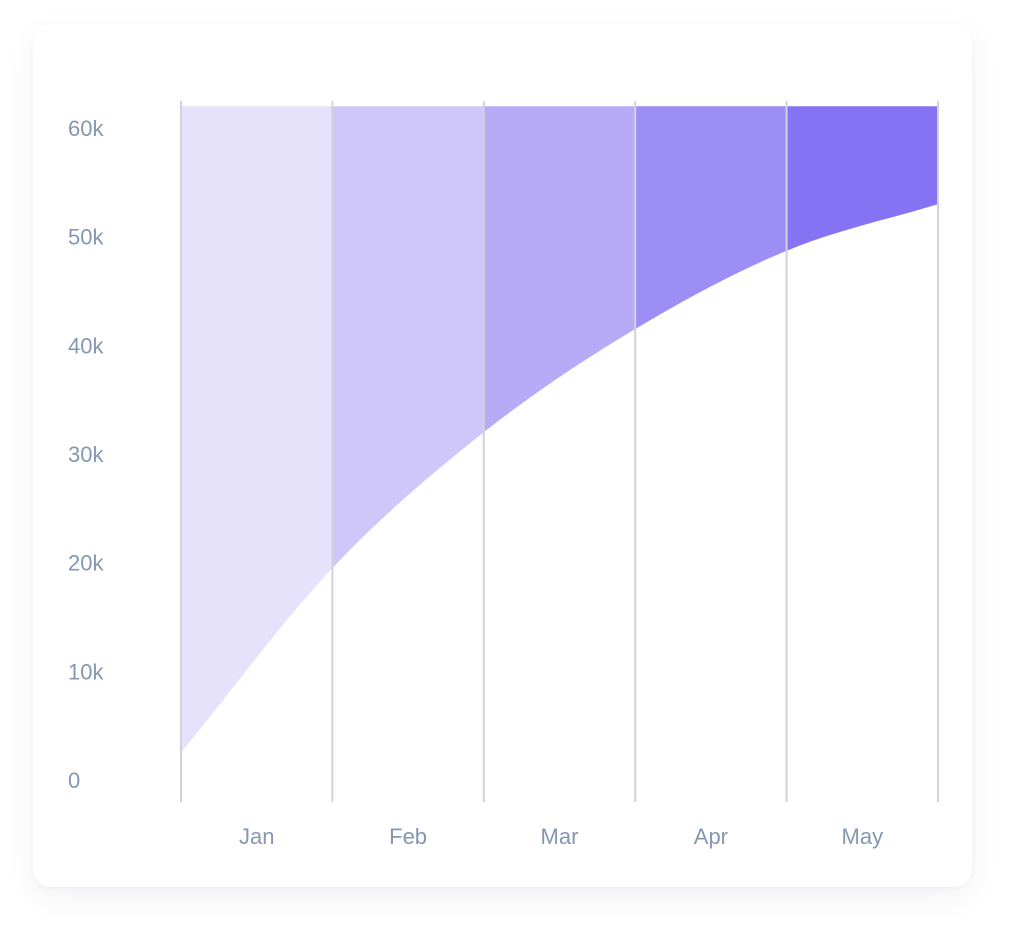 This screenshot has height=944, width=1021. What do you see at coordinates (257, 429) in the screenshot?
I see `area-band-jan` at bounding box center [257, 429].